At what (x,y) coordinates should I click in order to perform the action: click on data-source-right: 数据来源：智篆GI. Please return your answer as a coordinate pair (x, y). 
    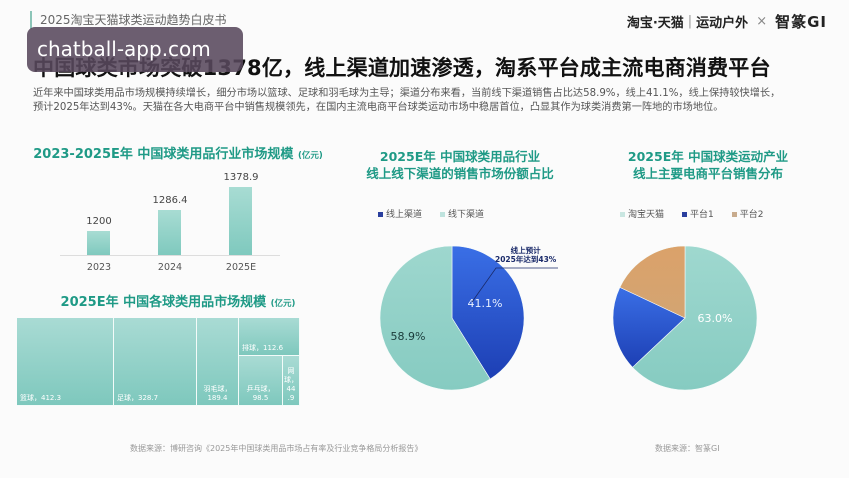
    Looking at the image, I should click on (687, 448).